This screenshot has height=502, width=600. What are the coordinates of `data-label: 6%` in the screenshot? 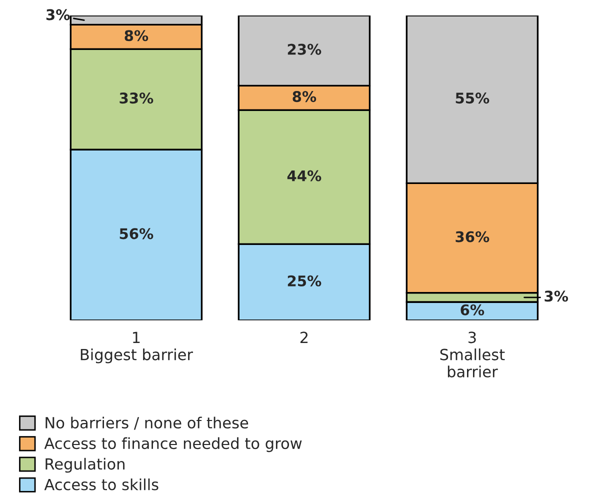 It's located at (472, 310).